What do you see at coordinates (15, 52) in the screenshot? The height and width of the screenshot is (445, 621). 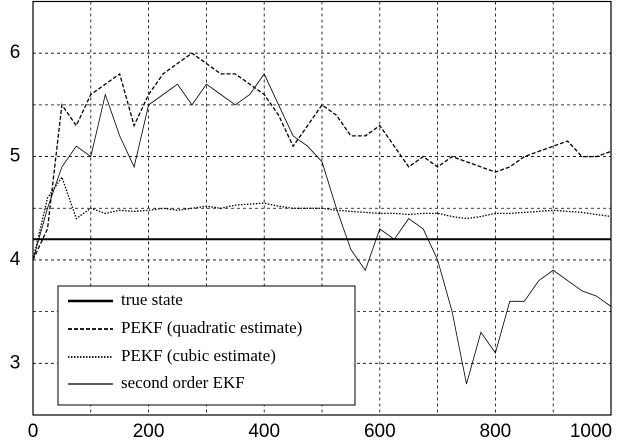 I see `y-tick-label: 6` at bounding box center [15, 52].